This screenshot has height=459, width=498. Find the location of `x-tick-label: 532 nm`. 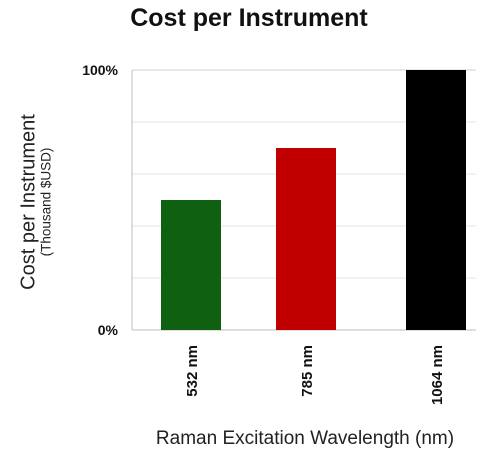

x-tick-label: 532 nm is located at coordinates (192, 371).